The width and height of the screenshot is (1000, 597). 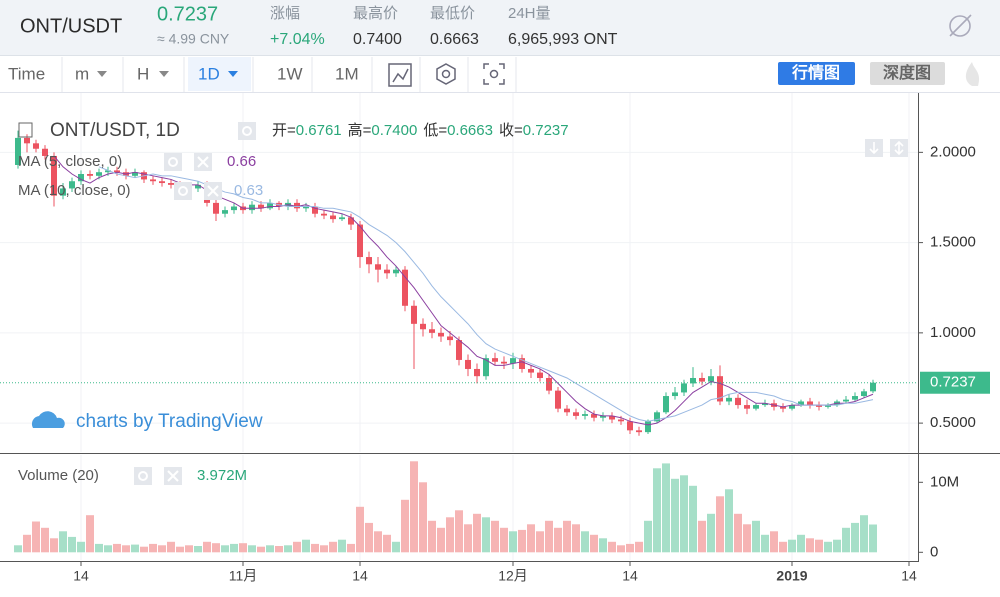 What do you see at coordinates (143, 73) in the screenshot?
I see `interval-button: H` at bounding box center [143, 73].